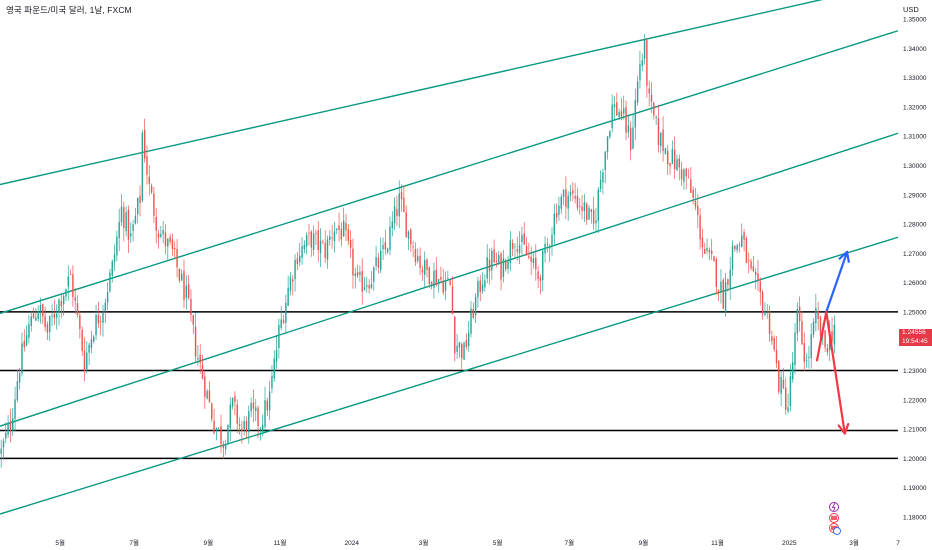  I want to click on event-icons, so click(835, 518).